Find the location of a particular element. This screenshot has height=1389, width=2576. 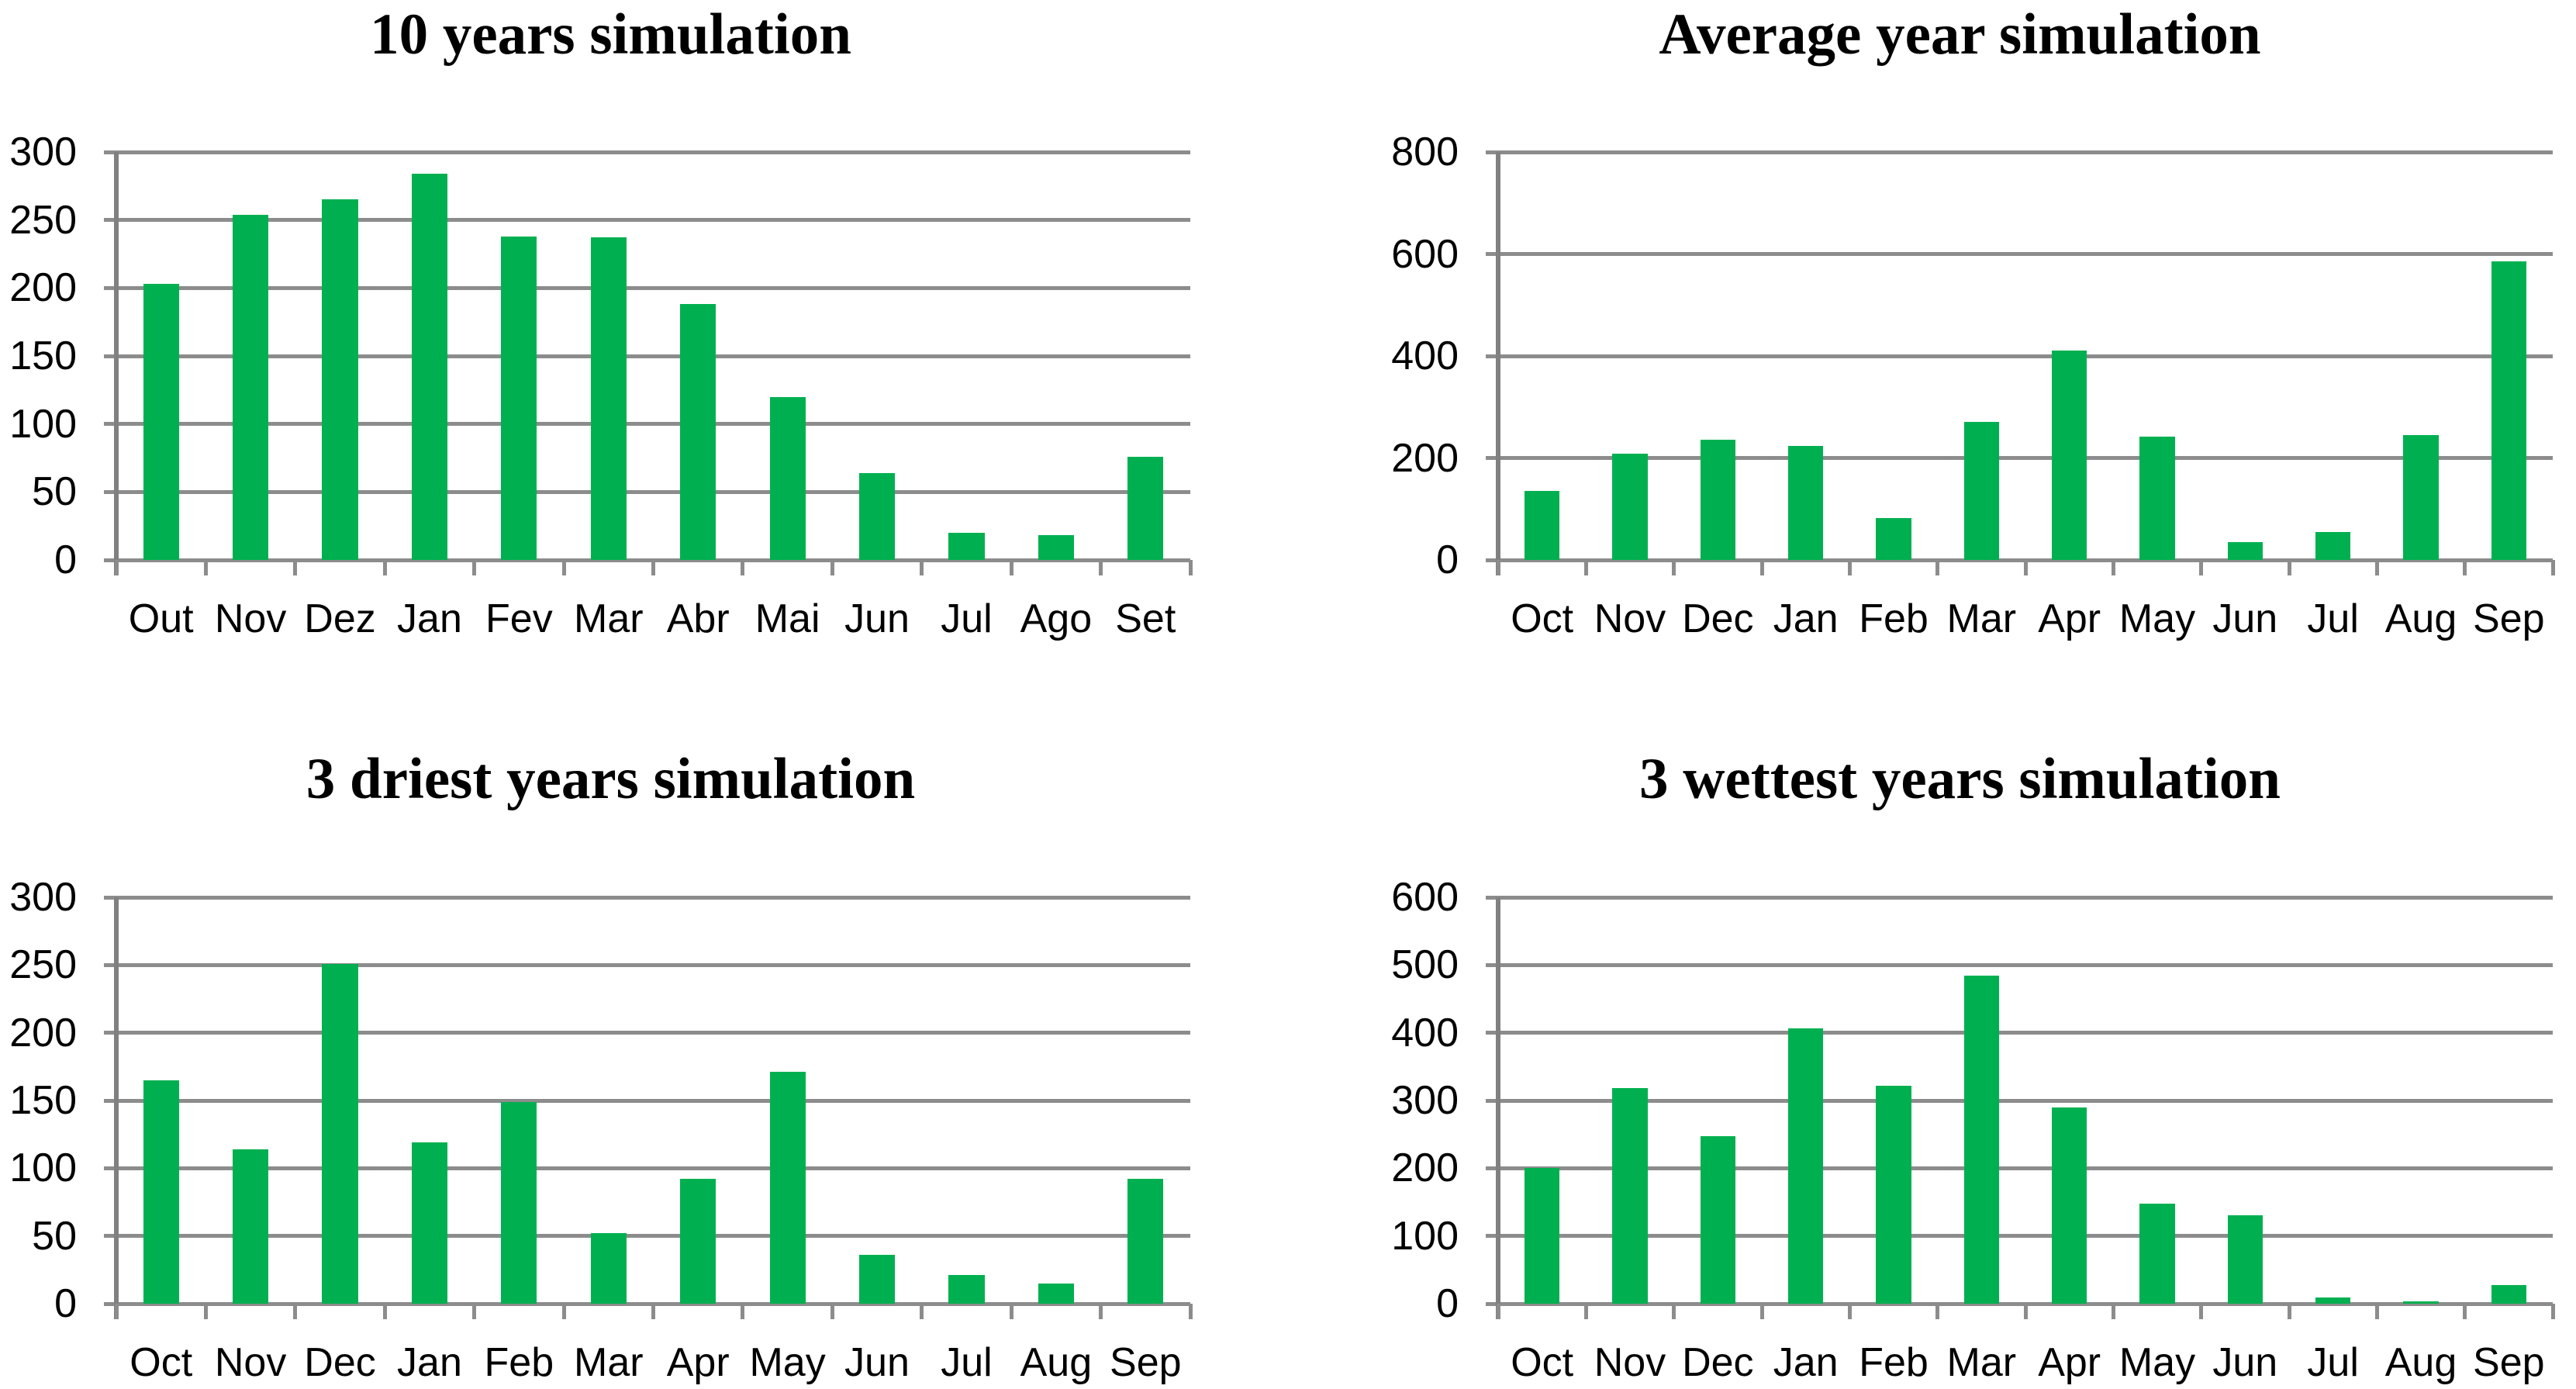

bar-sep is located at coordinates (2508, 1294).